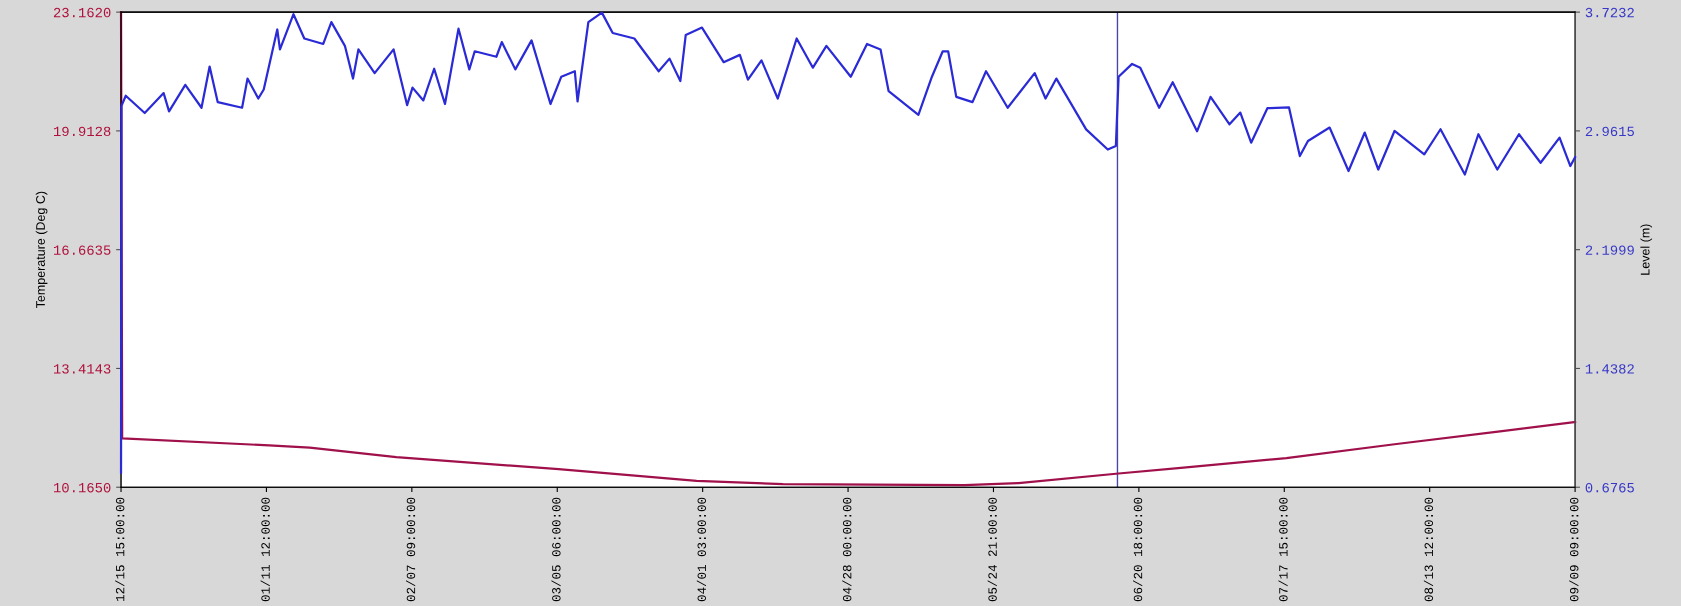 This screenshot has width=1681, height=606. Describe the element at coordinates (1646, 249) in the screenshot. I see `y2-axis-title: Level (m)` at that location.